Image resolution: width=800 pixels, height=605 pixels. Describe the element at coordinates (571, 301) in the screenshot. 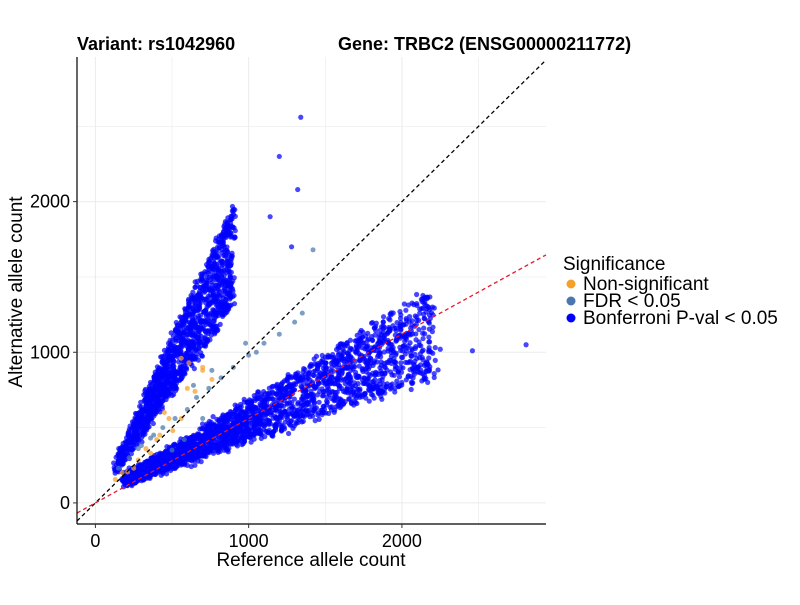

I see `legend-key-fdr` at that location.